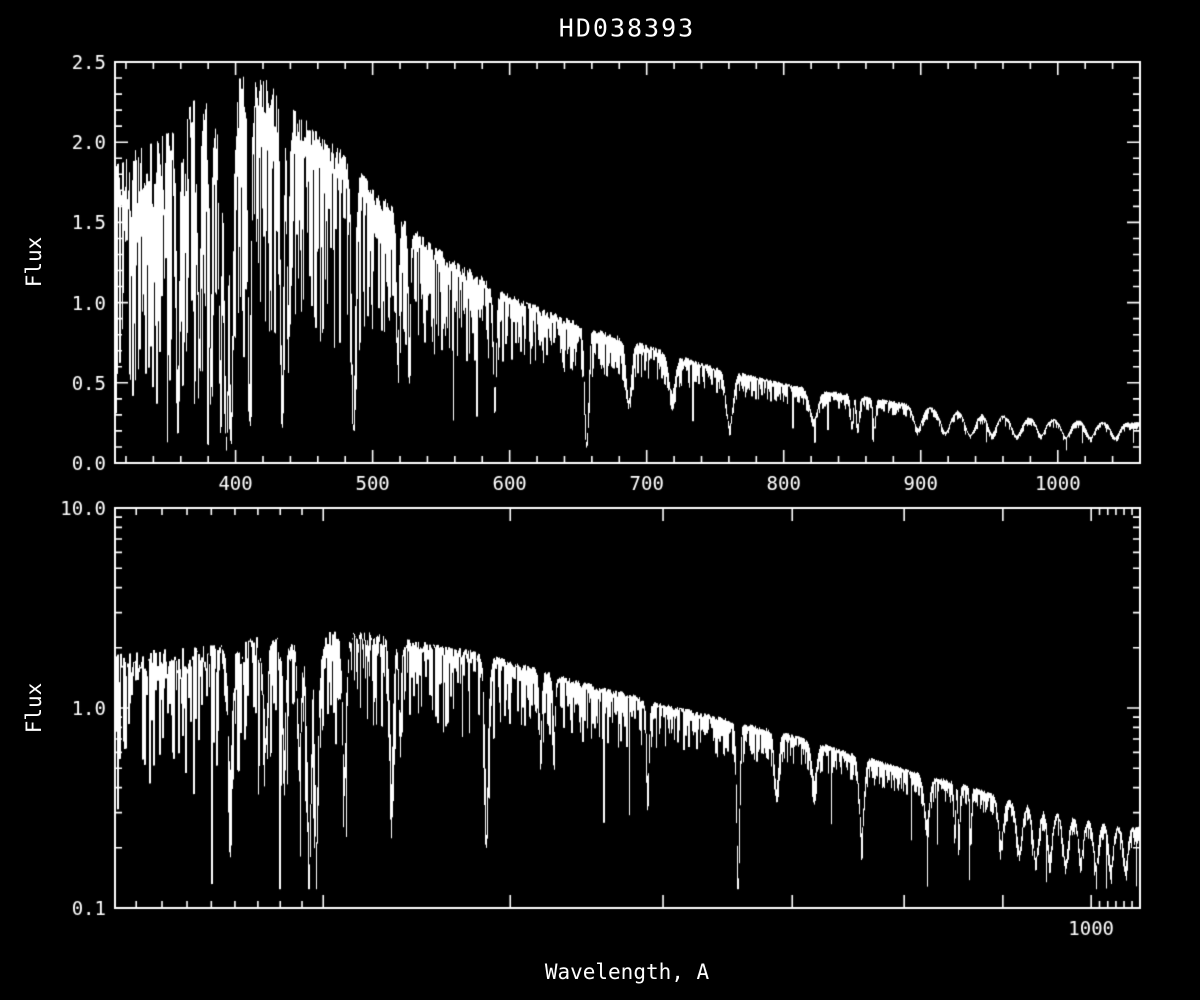 Image resolution: width=1200 pixels, height=1000 pixels. Describe the element at coordinates (627, 28) in the screenshot. I see `chart-title: HD038393` at that location.